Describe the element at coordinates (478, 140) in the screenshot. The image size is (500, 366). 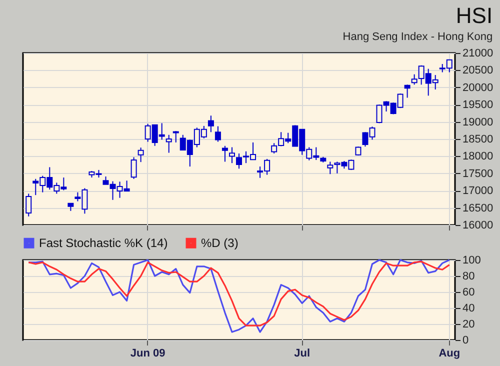
I see `y-tick-label: 18500` at that location.